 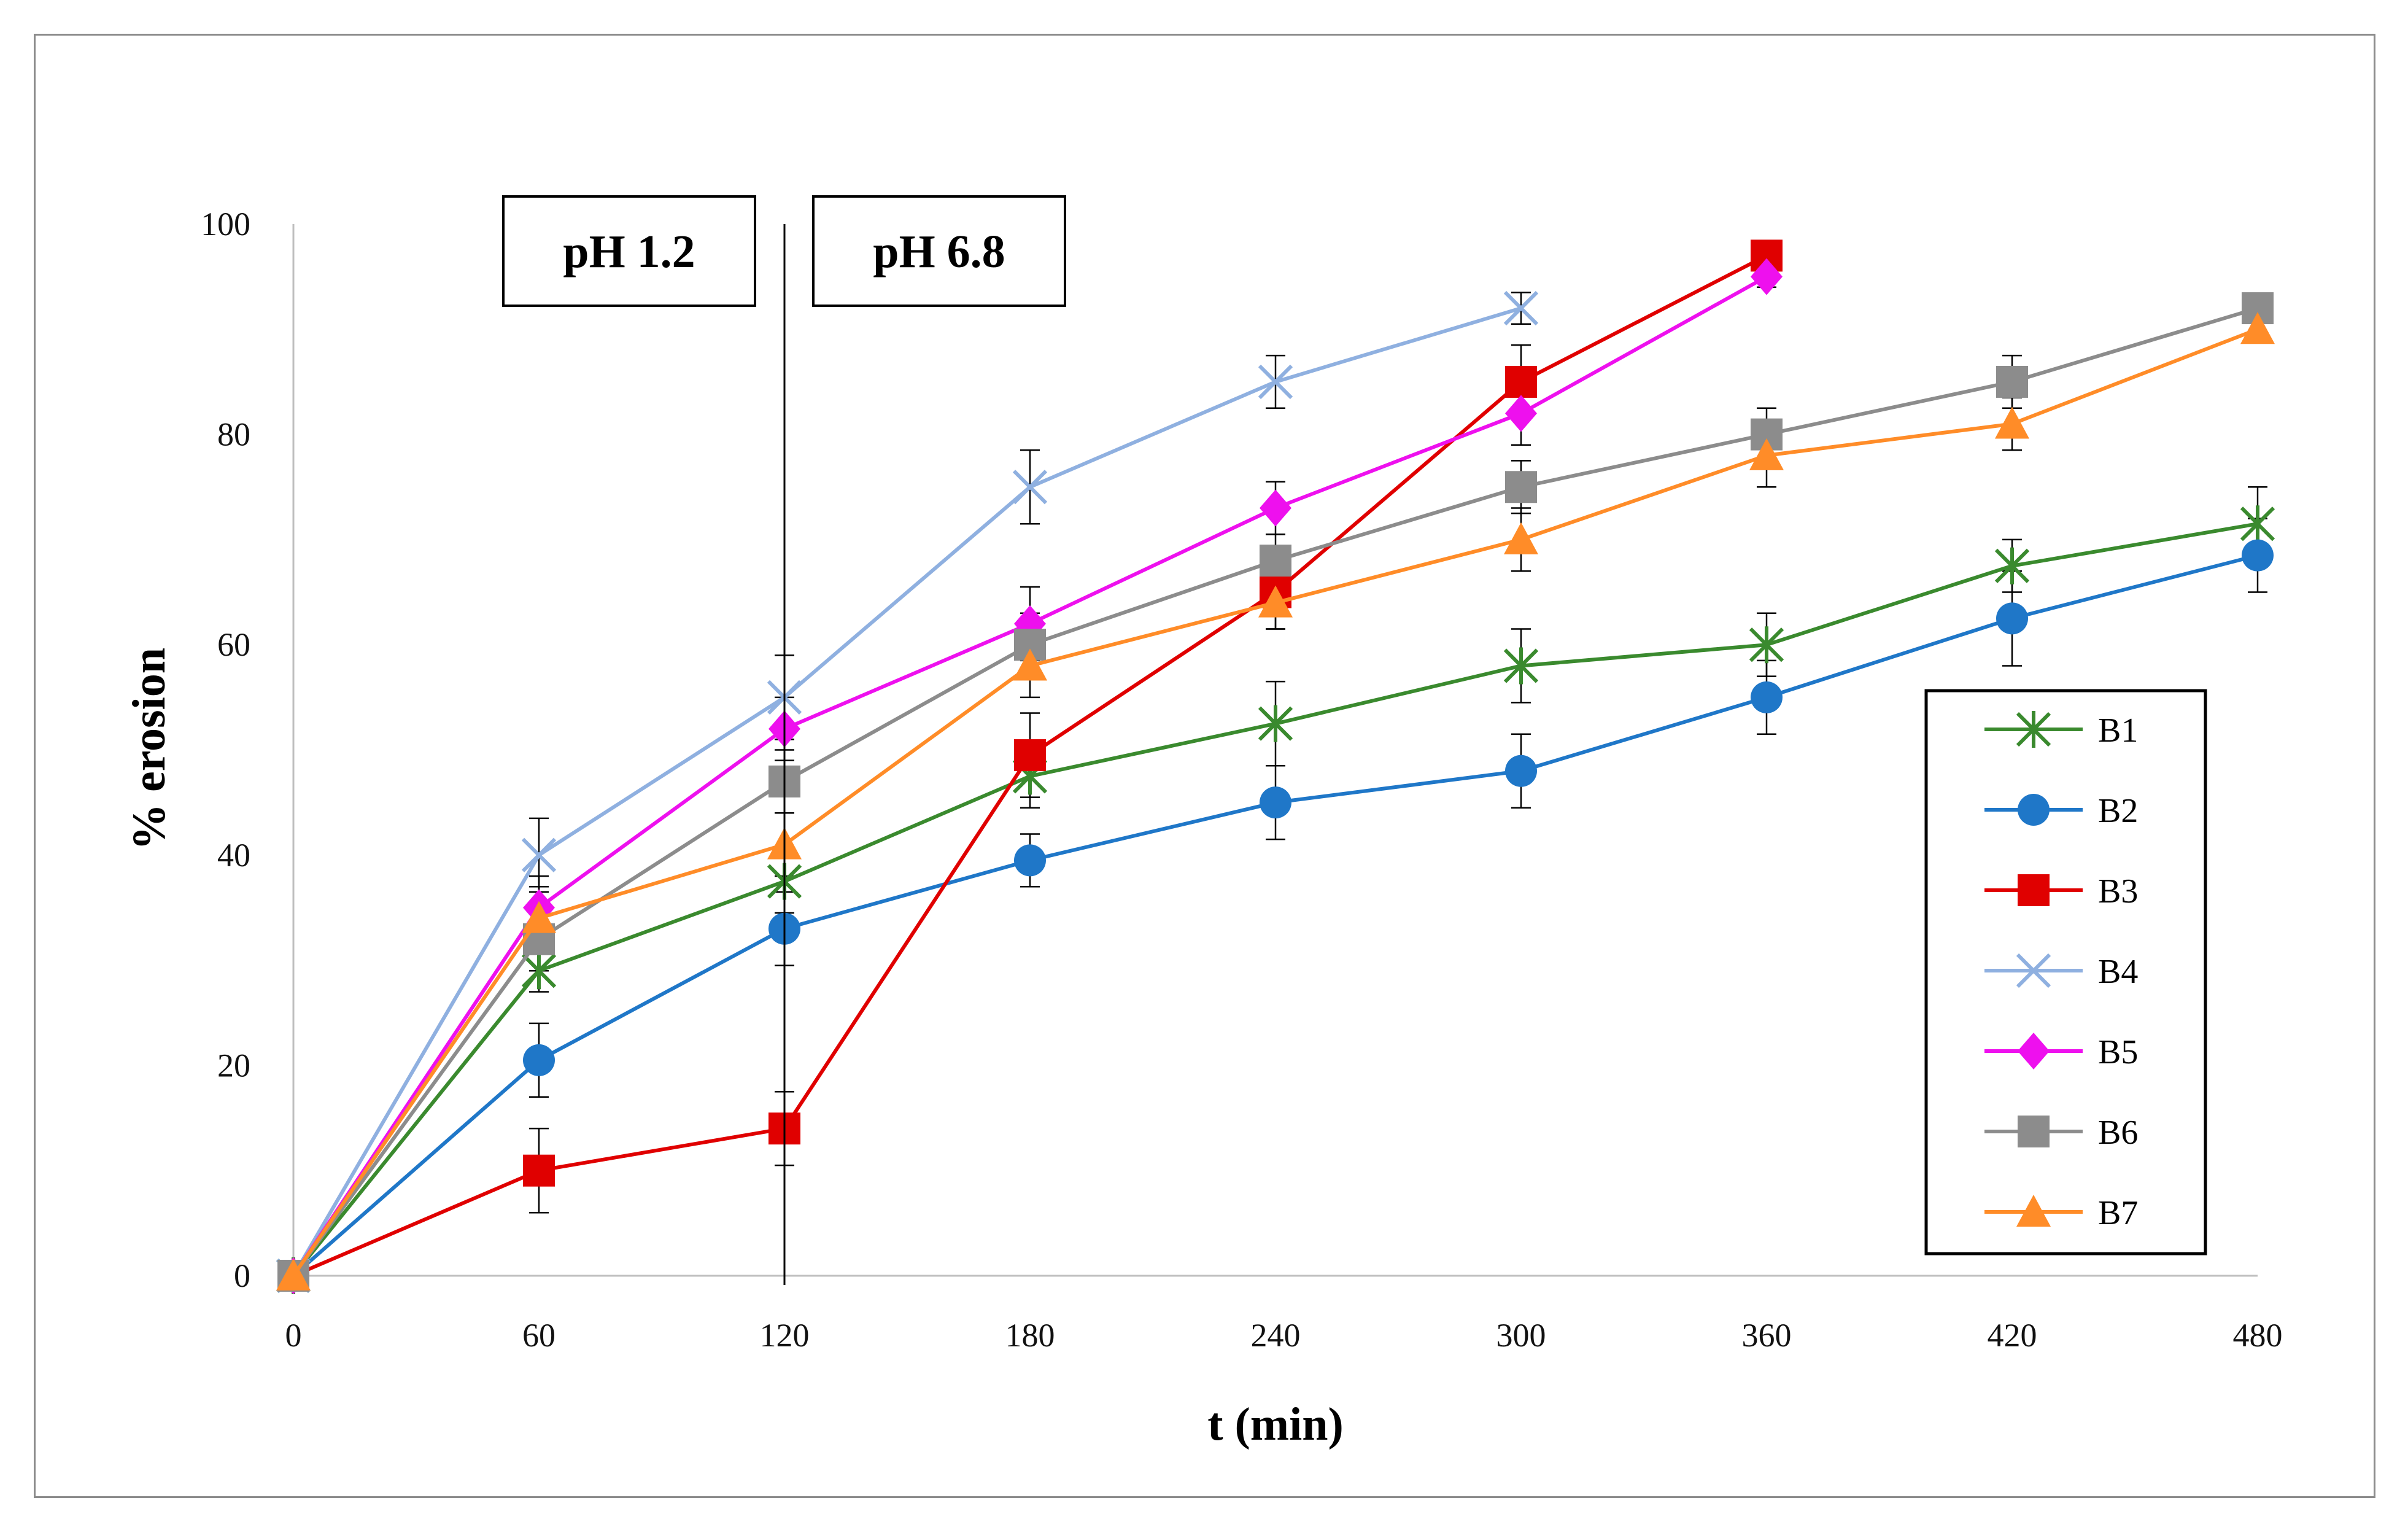 What do you see at coordinates (2034, 1051) in the screenshot?
I see `legend-marker-b5` at bounding box center [2034, 1051].